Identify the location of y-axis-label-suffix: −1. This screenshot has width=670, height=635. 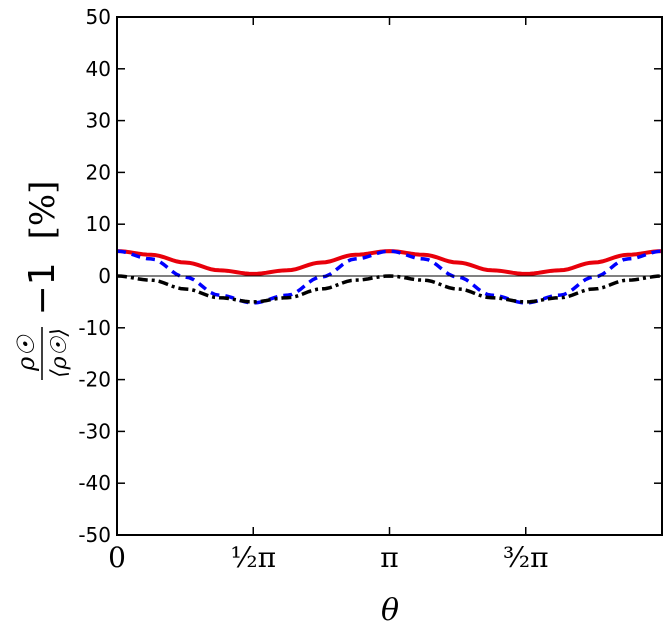
(42, 288).